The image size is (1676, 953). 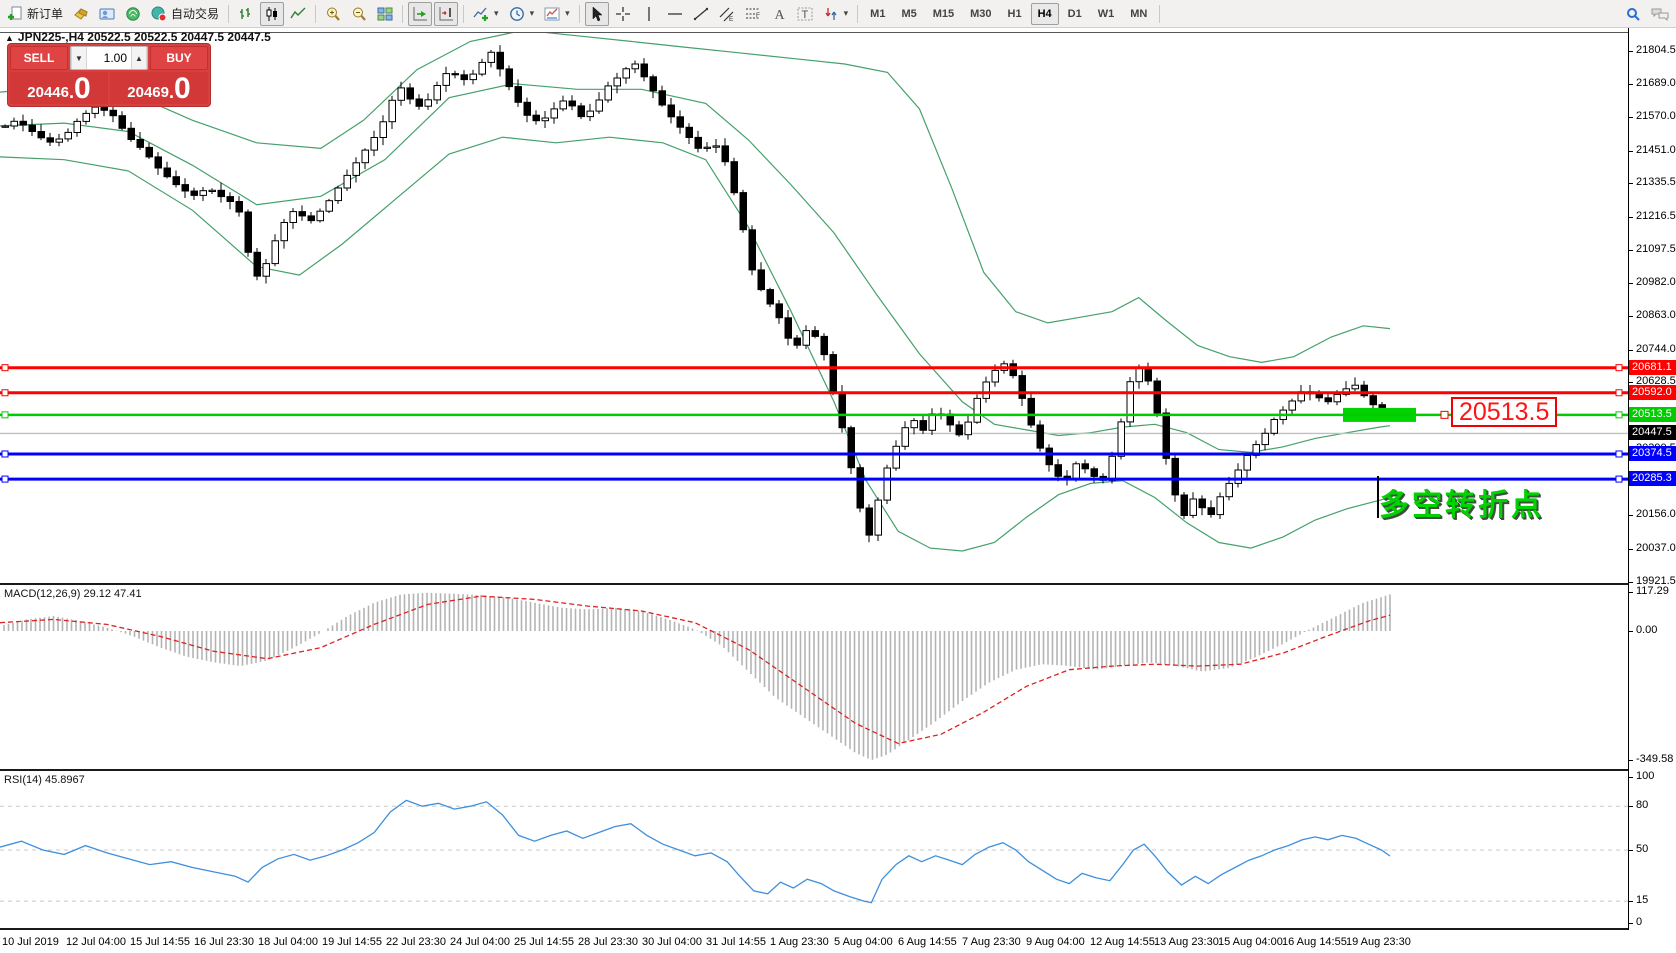 I want to click on turning-point-annotation: 多空转折点, so click(x=1461, y=505).